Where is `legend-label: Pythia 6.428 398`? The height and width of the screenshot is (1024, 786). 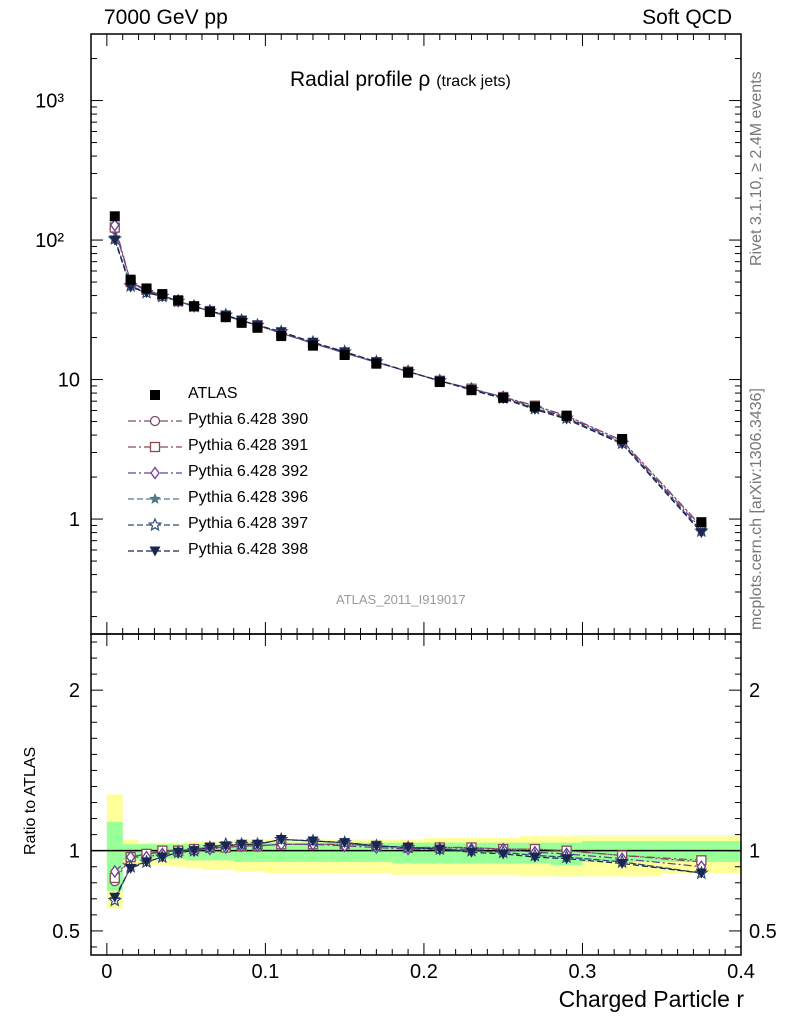 legend-label: Pythia 6.428 398 is located at coordinates (248, 549).